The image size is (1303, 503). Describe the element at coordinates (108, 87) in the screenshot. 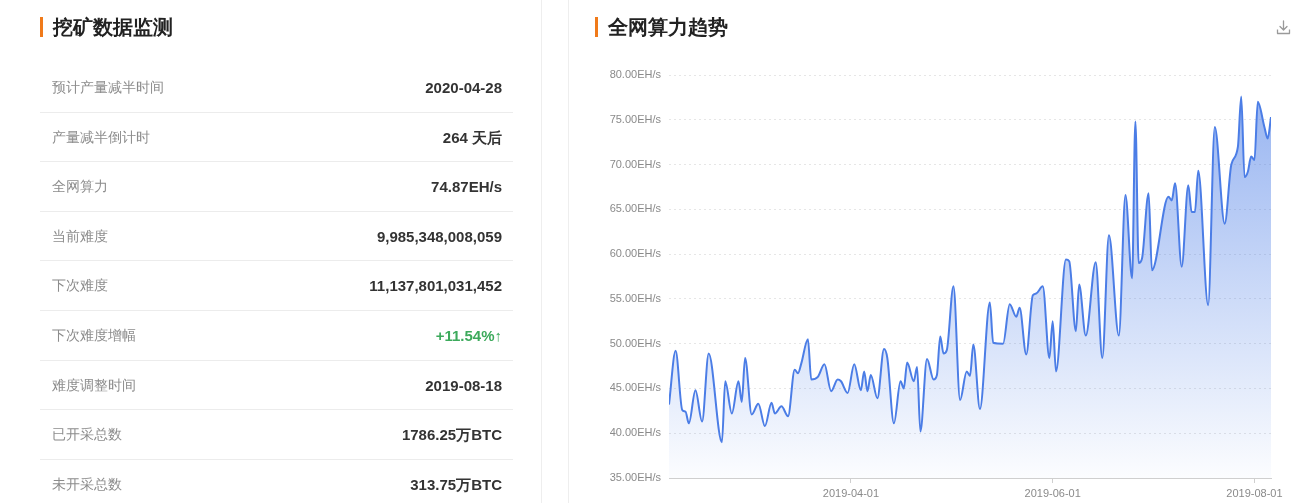

I see `category-label: 预计产量减半时间` at that location.